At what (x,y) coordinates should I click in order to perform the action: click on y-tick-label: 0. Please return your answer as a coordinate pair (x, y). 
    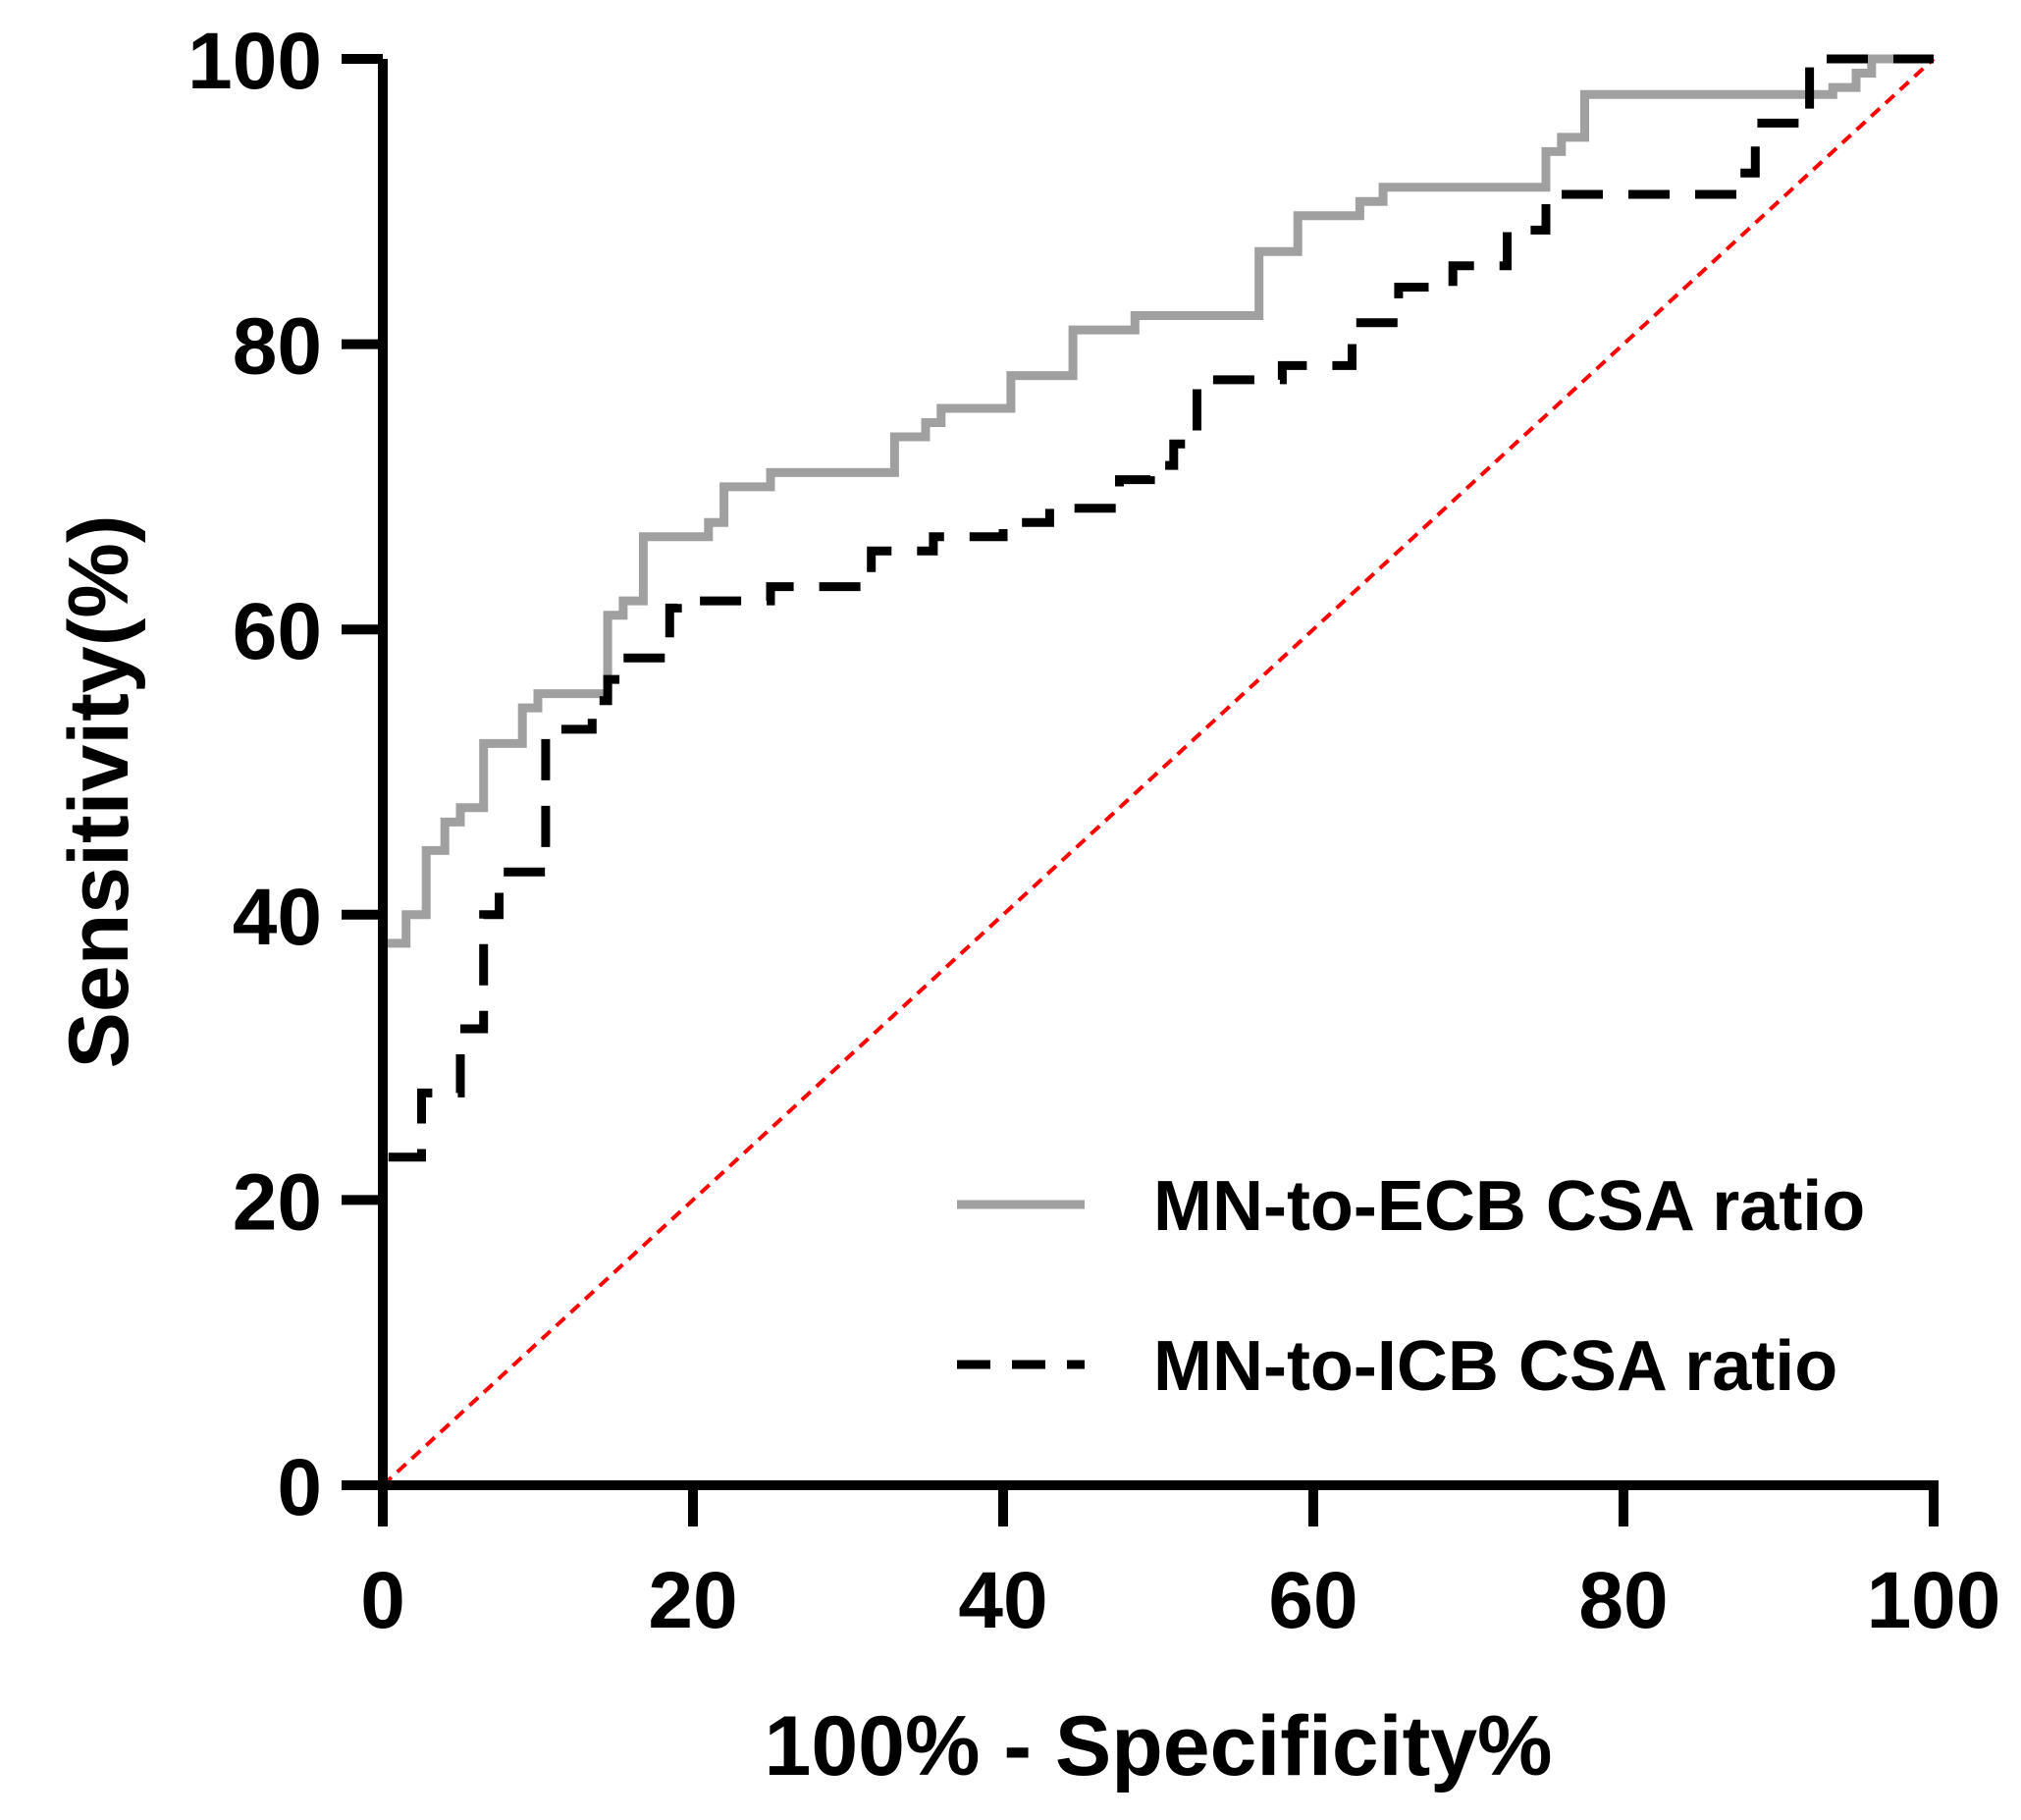
    Looking at the image, I should click on (299, 1487).